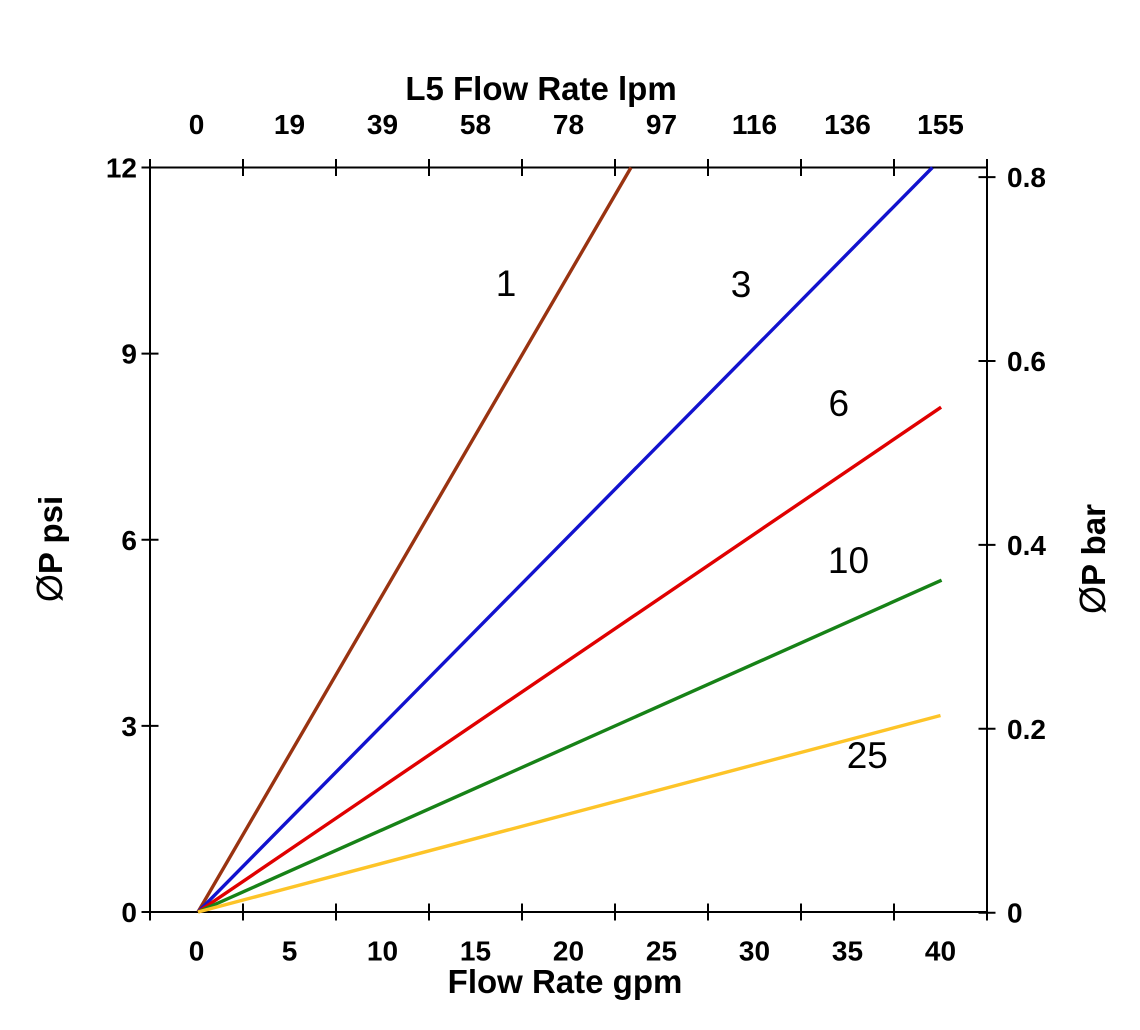 The image size is (1140, 1030). What do you see at coordinates (1026, 177) in the screenshot?
I see `svg-text: 0.8` at bounding box center [1026, 177].